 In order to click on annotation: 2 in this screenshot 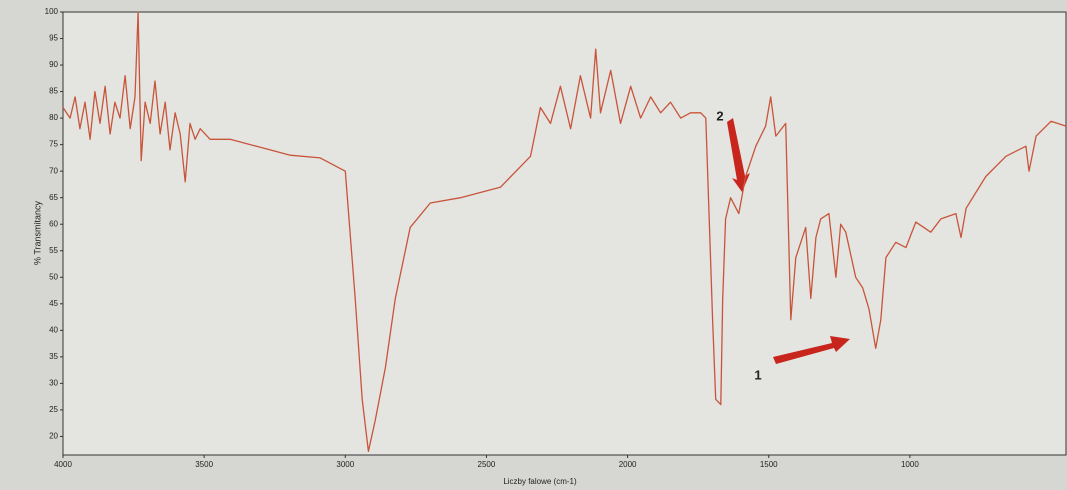, I will do `click(719, 115)`.